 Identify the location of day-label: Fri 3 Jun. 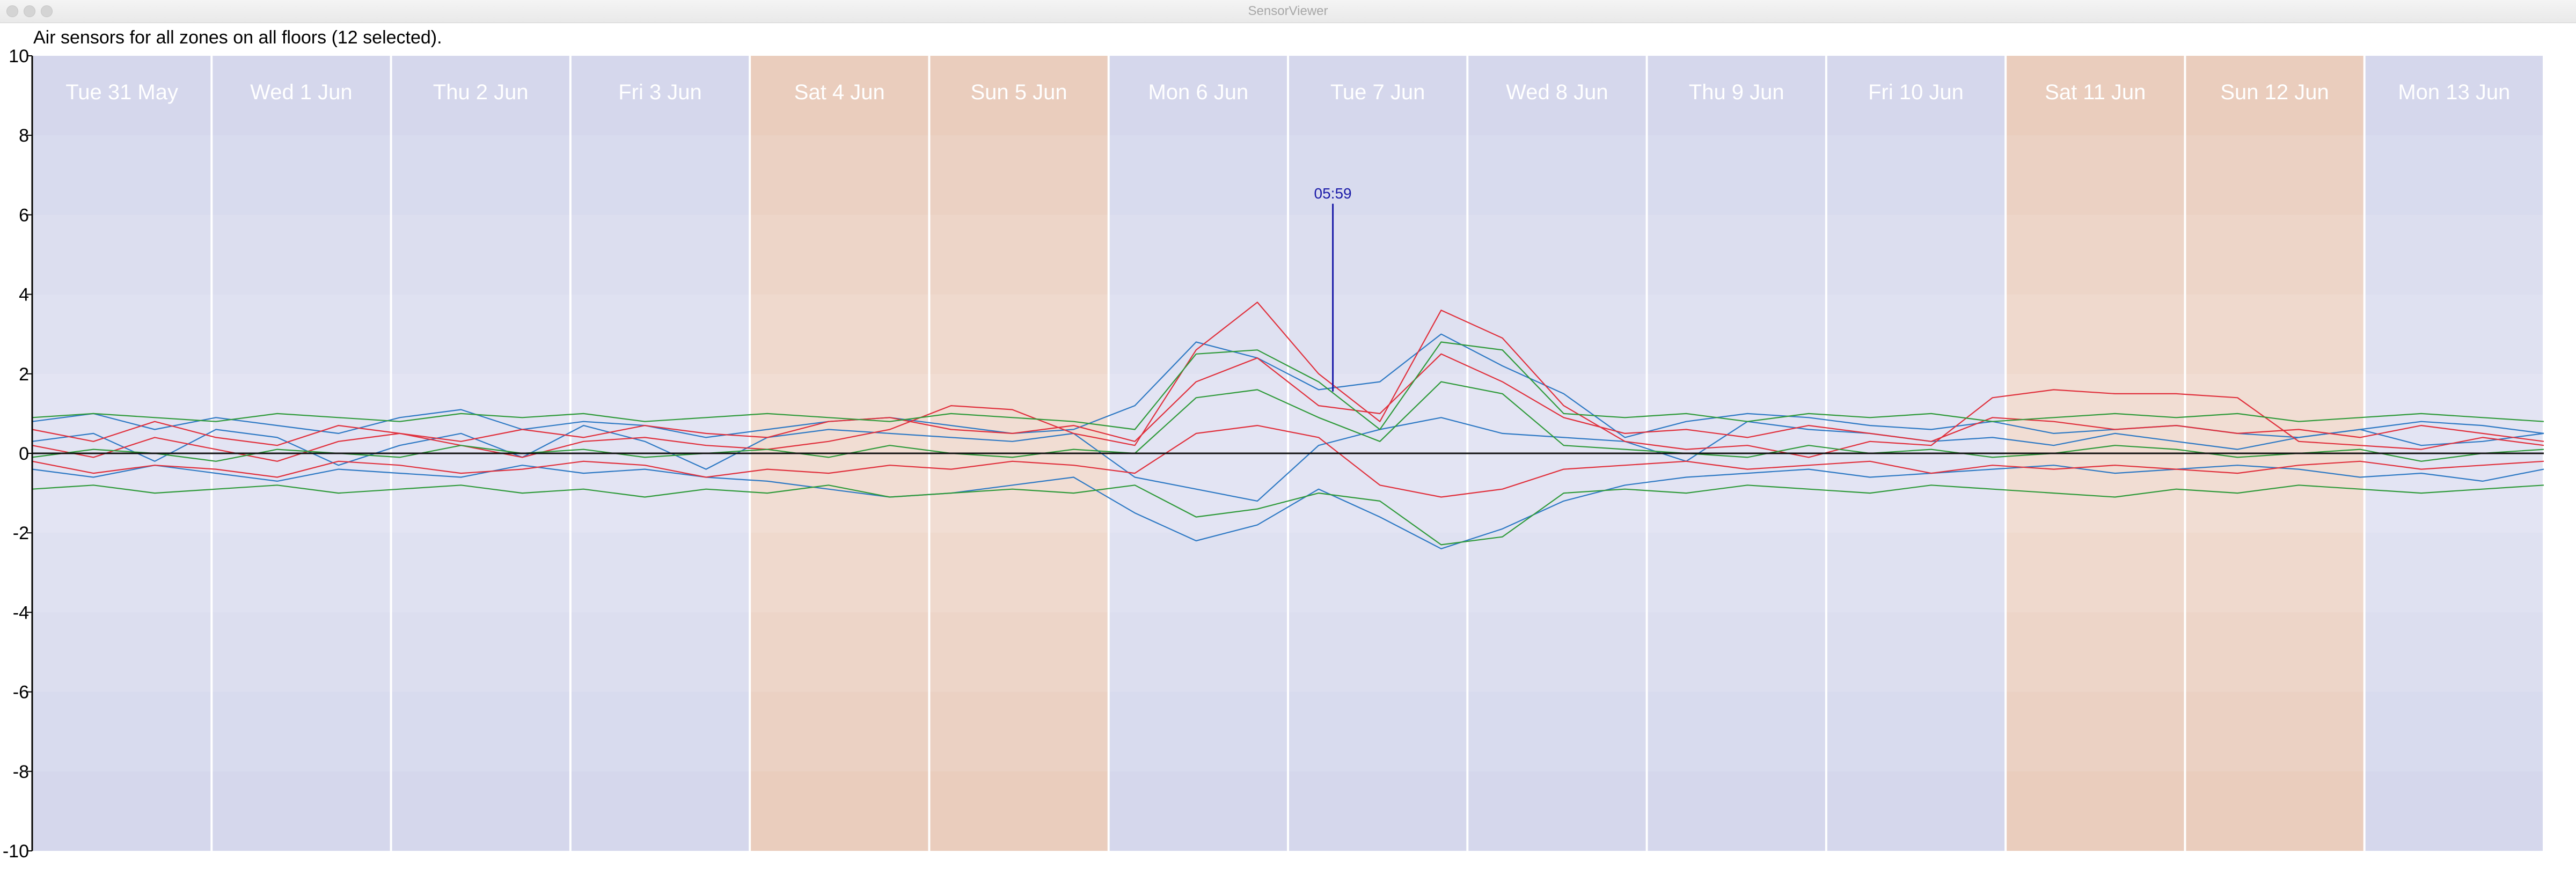
(660, 92).